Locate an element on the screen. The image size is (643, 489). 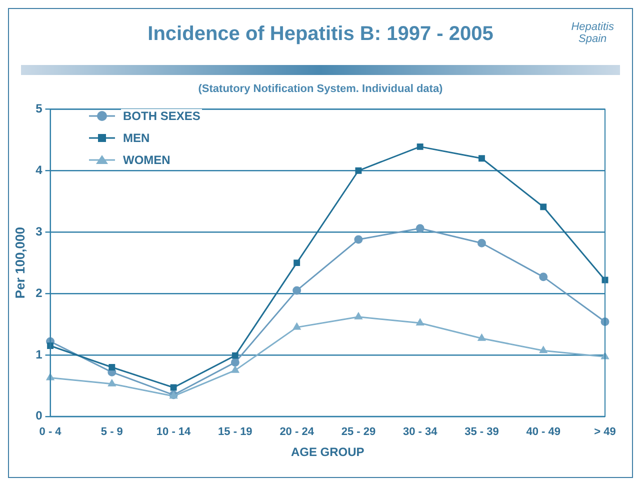
x-tick-label: 35 - 39 is located at coordinates (481, 432).